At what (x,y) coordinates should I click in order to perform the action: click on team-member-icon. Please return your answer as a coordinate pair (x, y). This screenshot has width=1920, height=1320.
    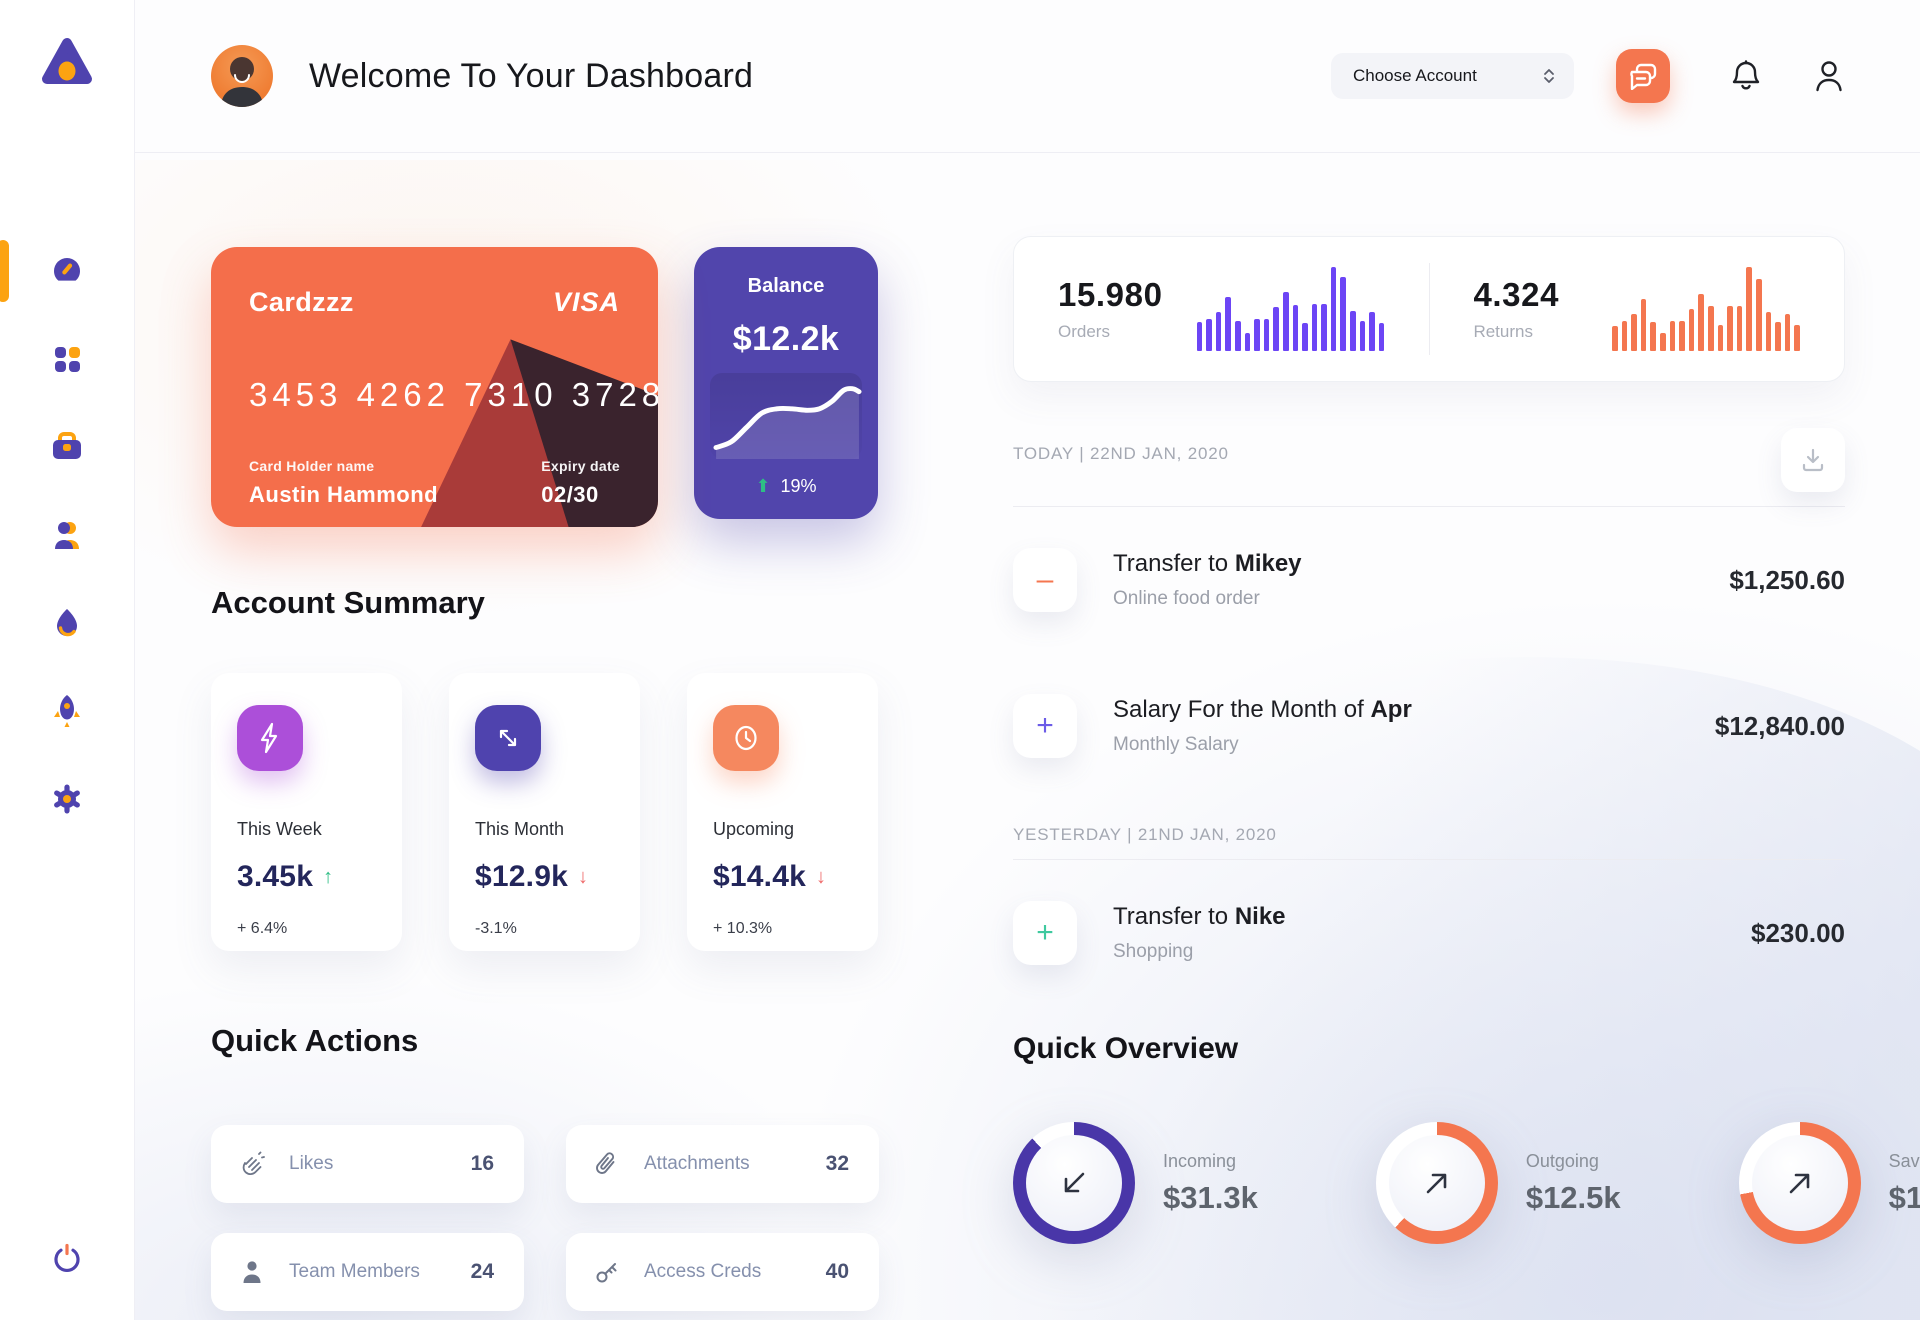
    Looking at the image, I should click on (67, 535).